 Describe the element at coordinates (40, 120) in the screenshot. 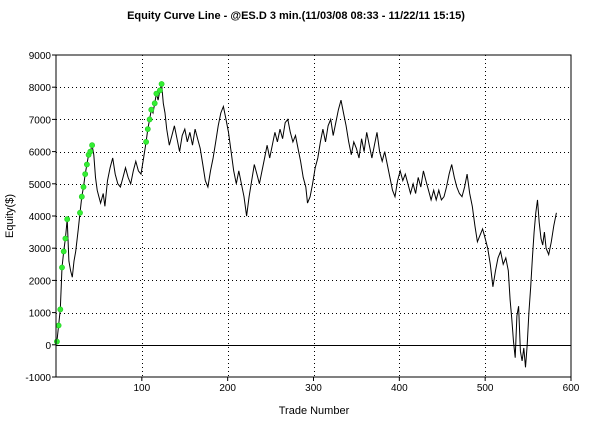

I see `y-tick-label: 7000` at that location.